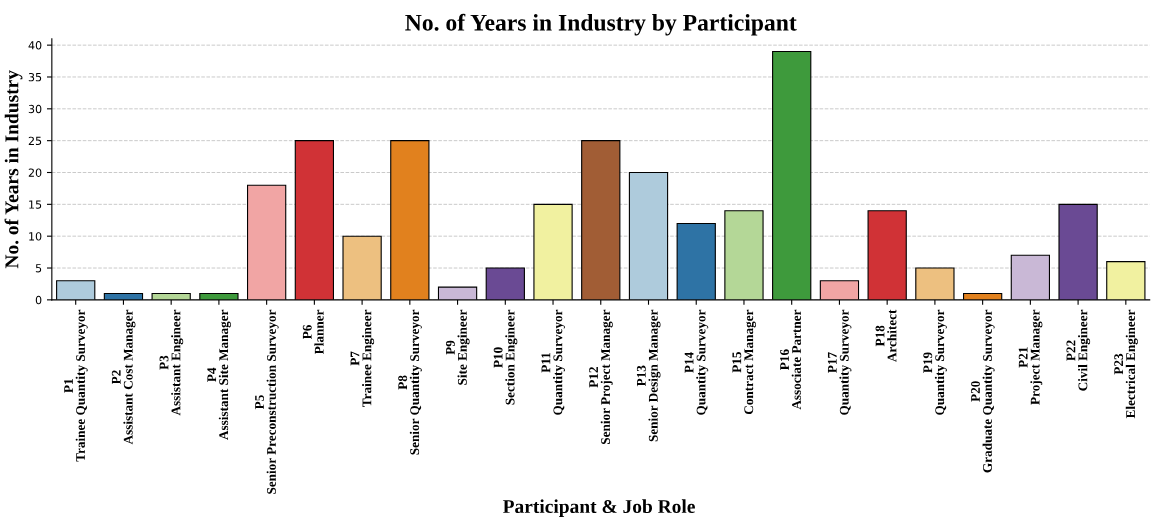  I want to click on y-tick-label: 35, so click(35, 77).